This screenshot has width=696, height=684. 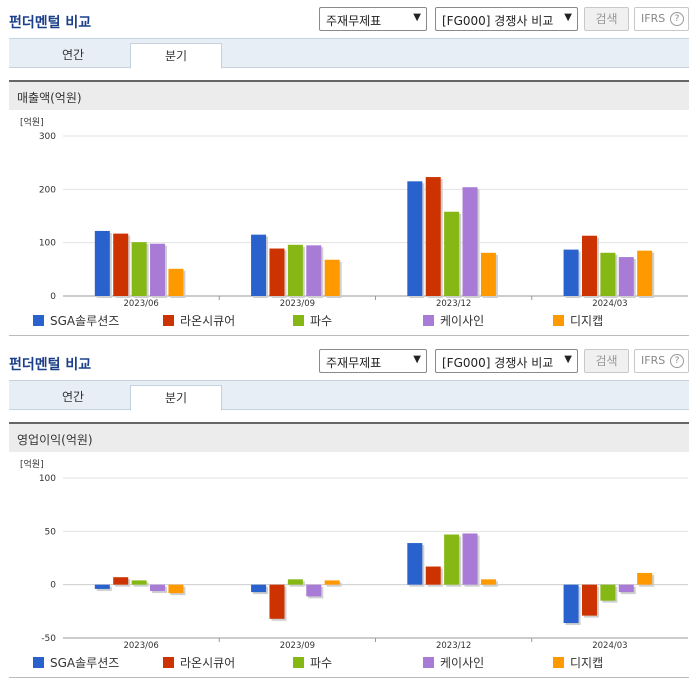 What do you see at coordinates (462, 321) in the screenshot?
I see `legend-label: 케이사인` at bounding box center [462, 321].